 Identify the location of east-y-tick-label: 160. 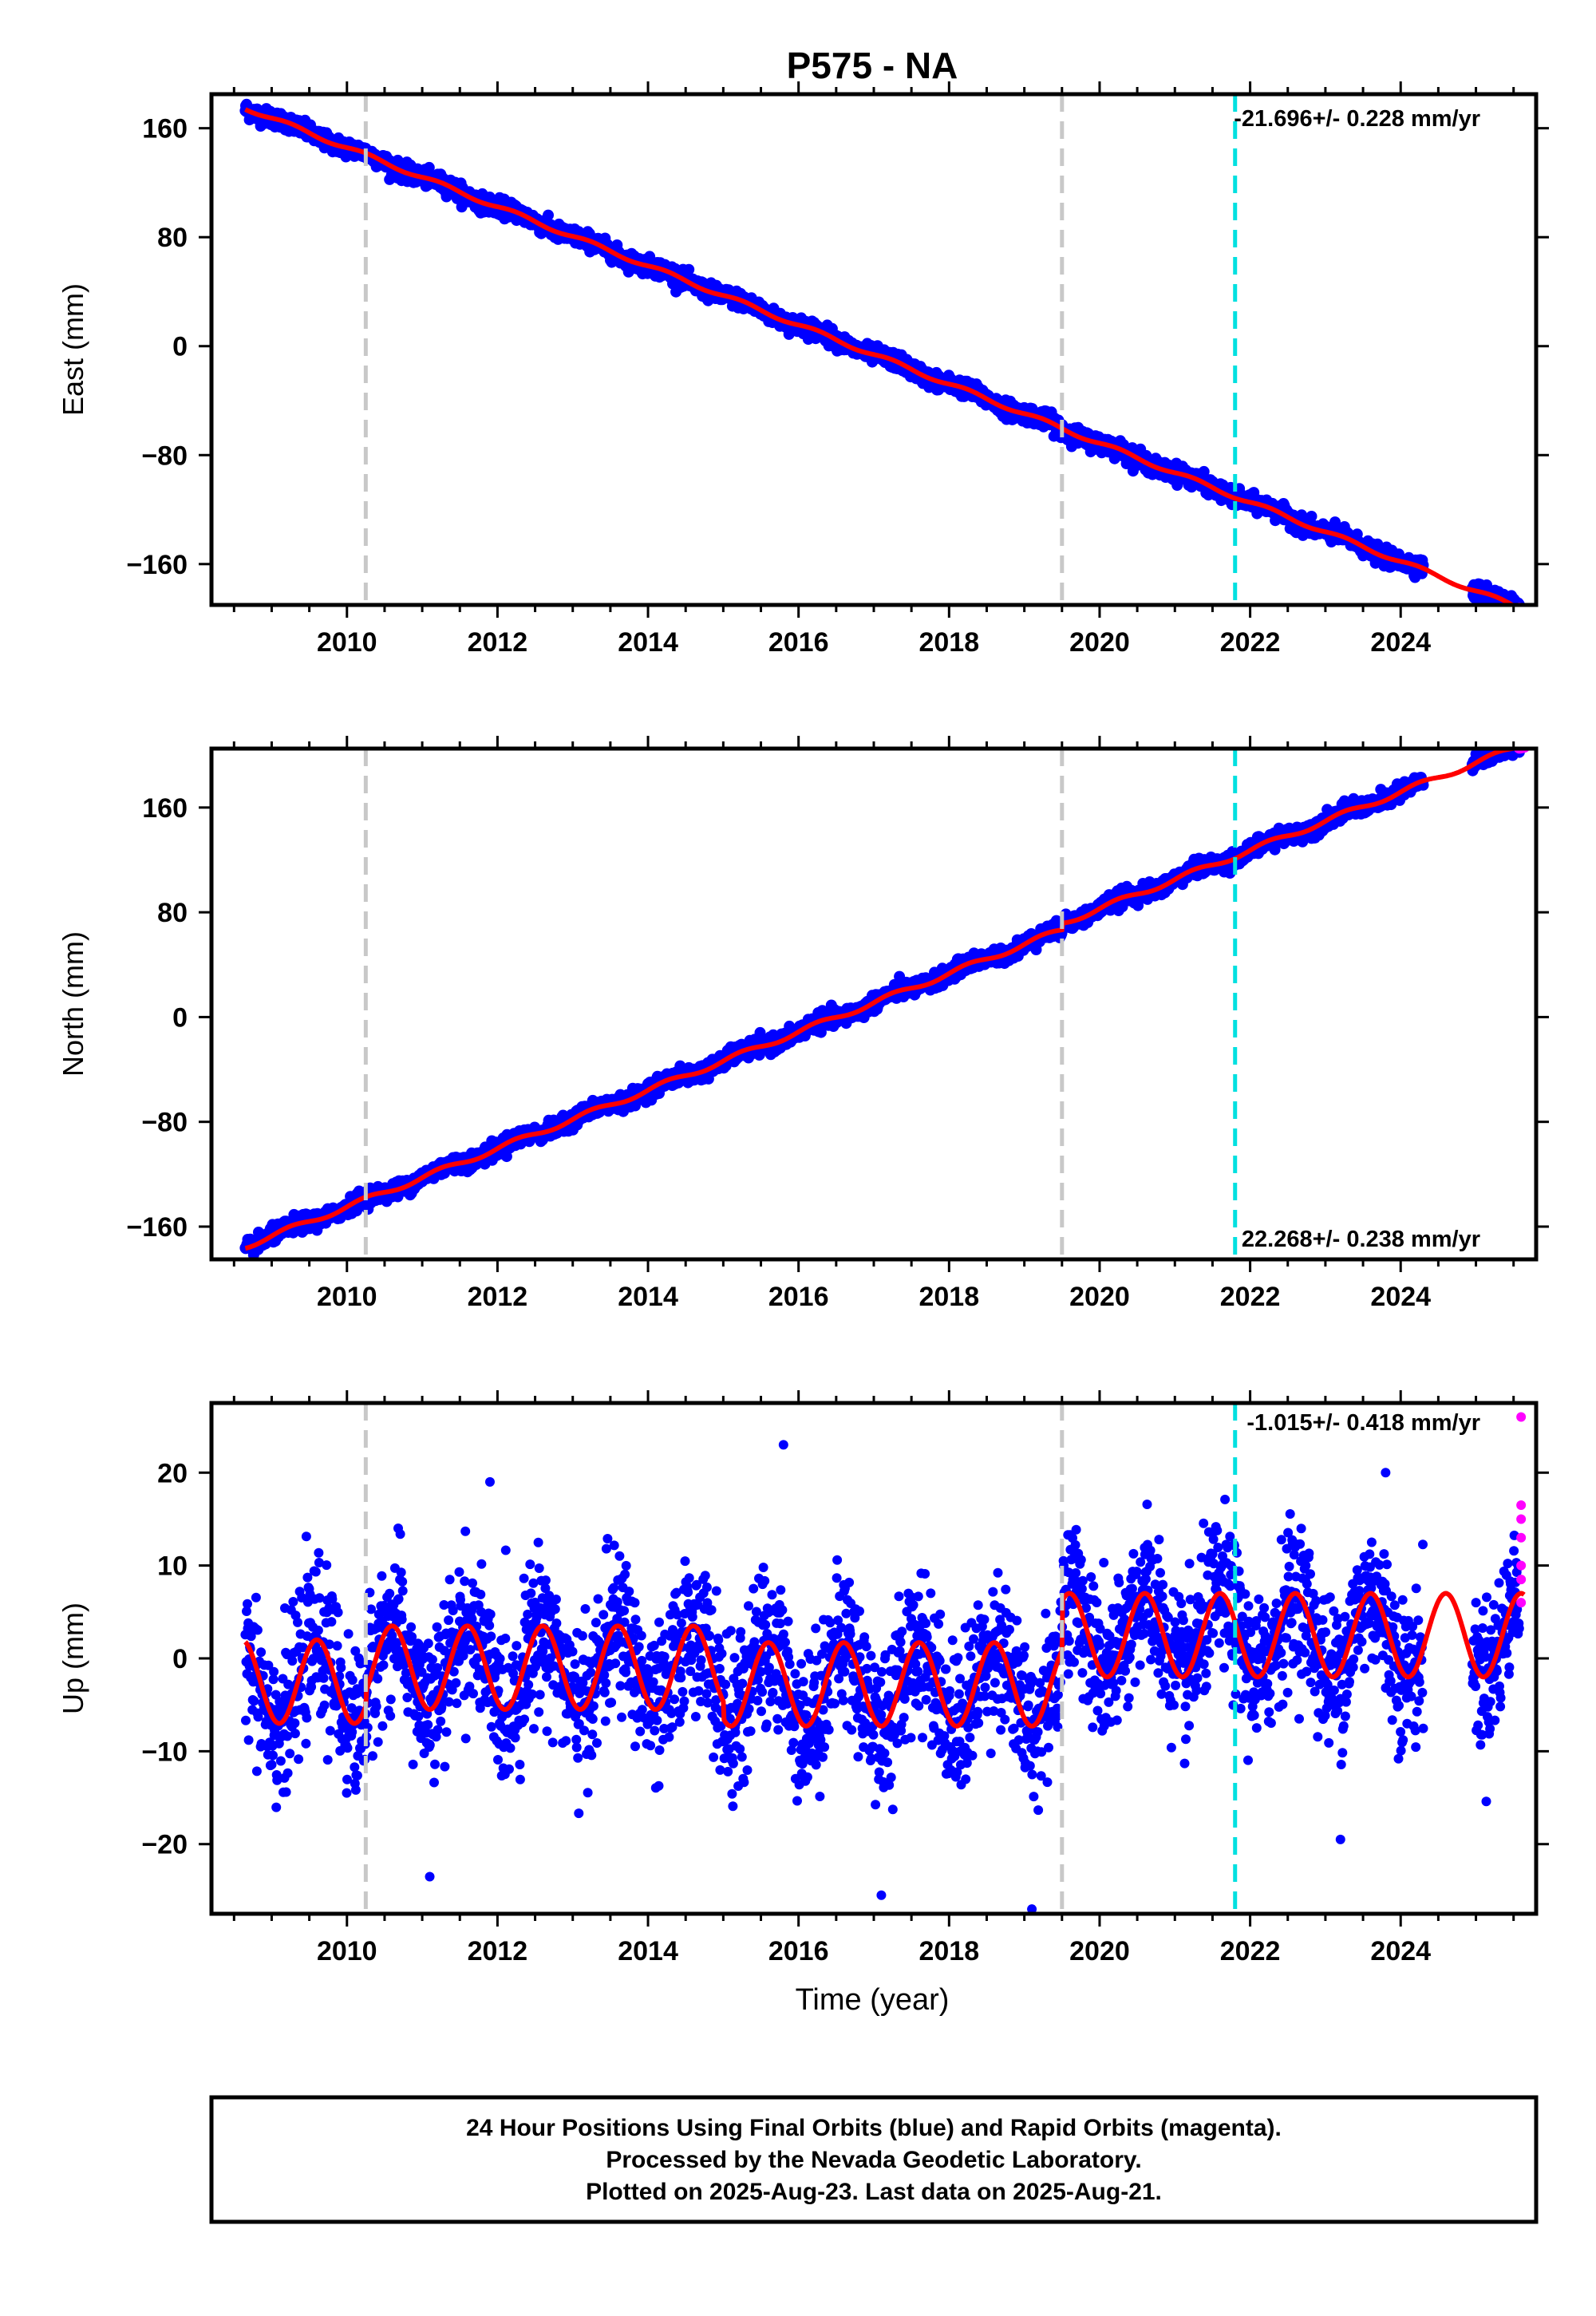
(165, 129).